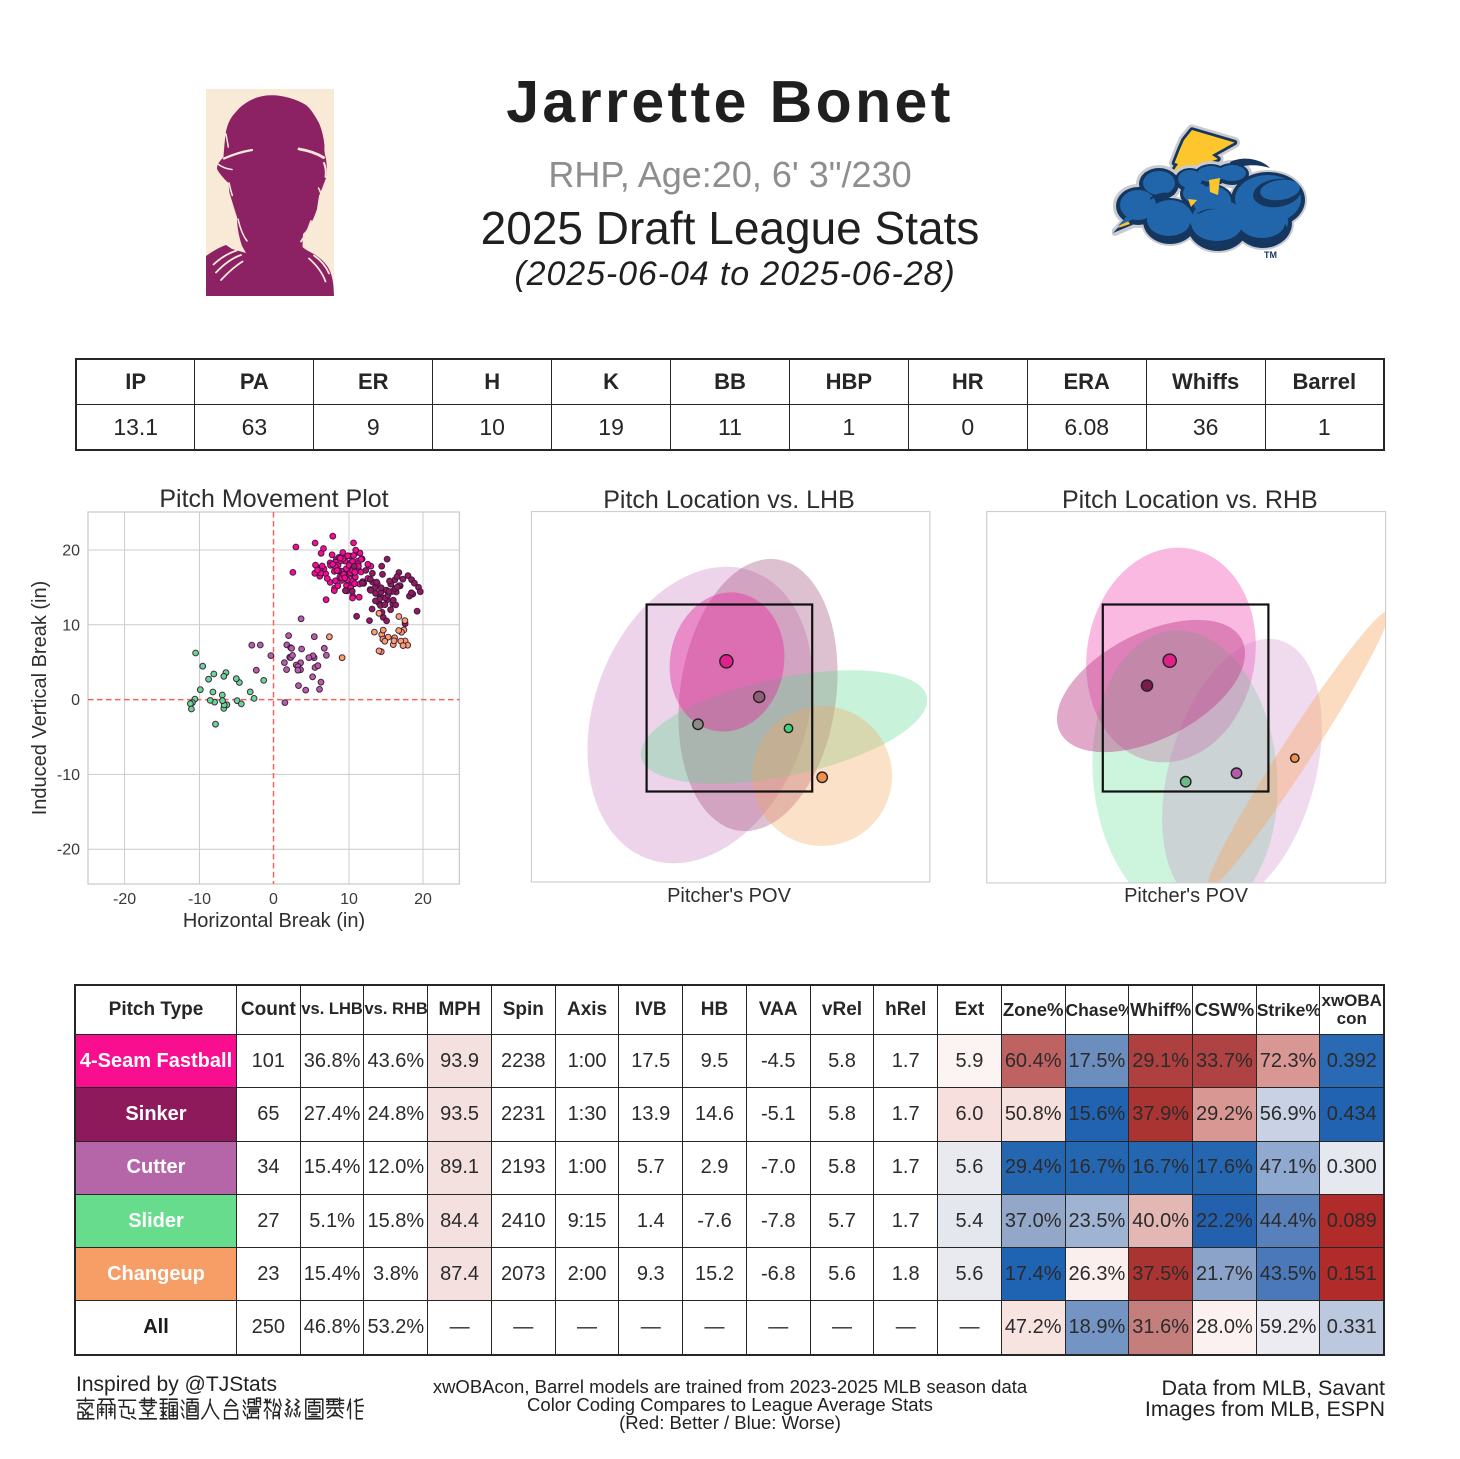  What do you see at coordinates (1270, 255) in the screenshot?
I see `svg-text: TM` at bounding box center [1270, 255].